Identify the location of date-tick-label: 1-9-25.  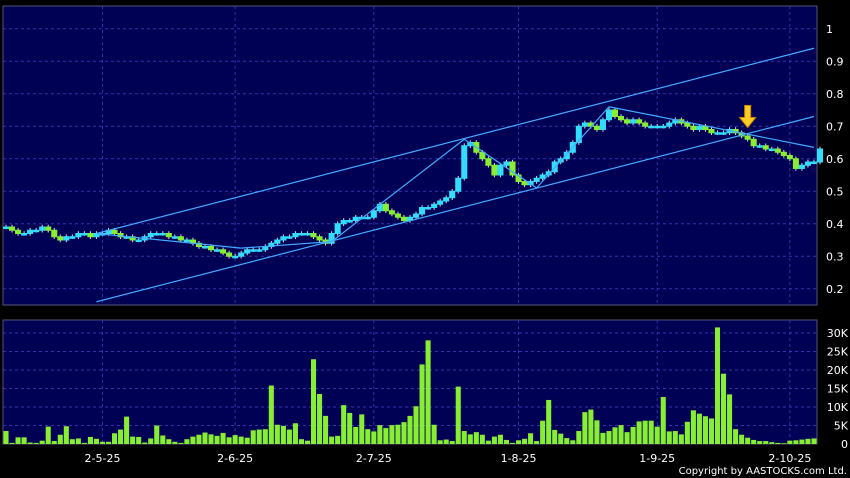
(657, 458).